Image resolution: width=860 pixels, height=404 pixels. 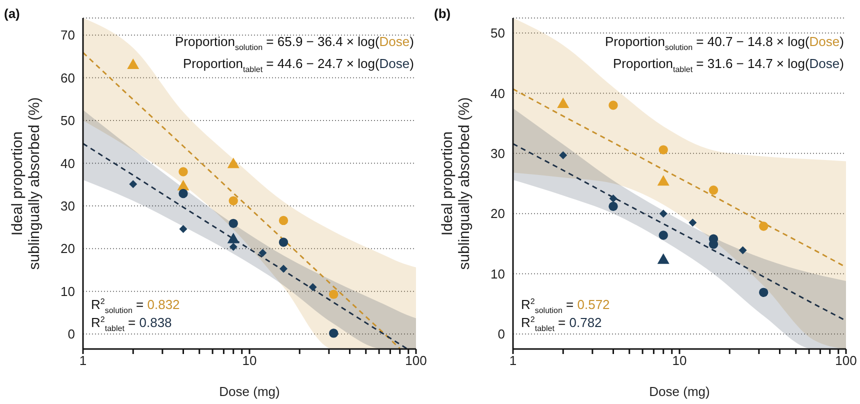 What do you see at coordinates (728, 65) in the screenshot?
I see `annotation: Proportion$_{tablet}$ = 31.6 − 14.7 × log(Dose)` at bounding box center [728, 65].